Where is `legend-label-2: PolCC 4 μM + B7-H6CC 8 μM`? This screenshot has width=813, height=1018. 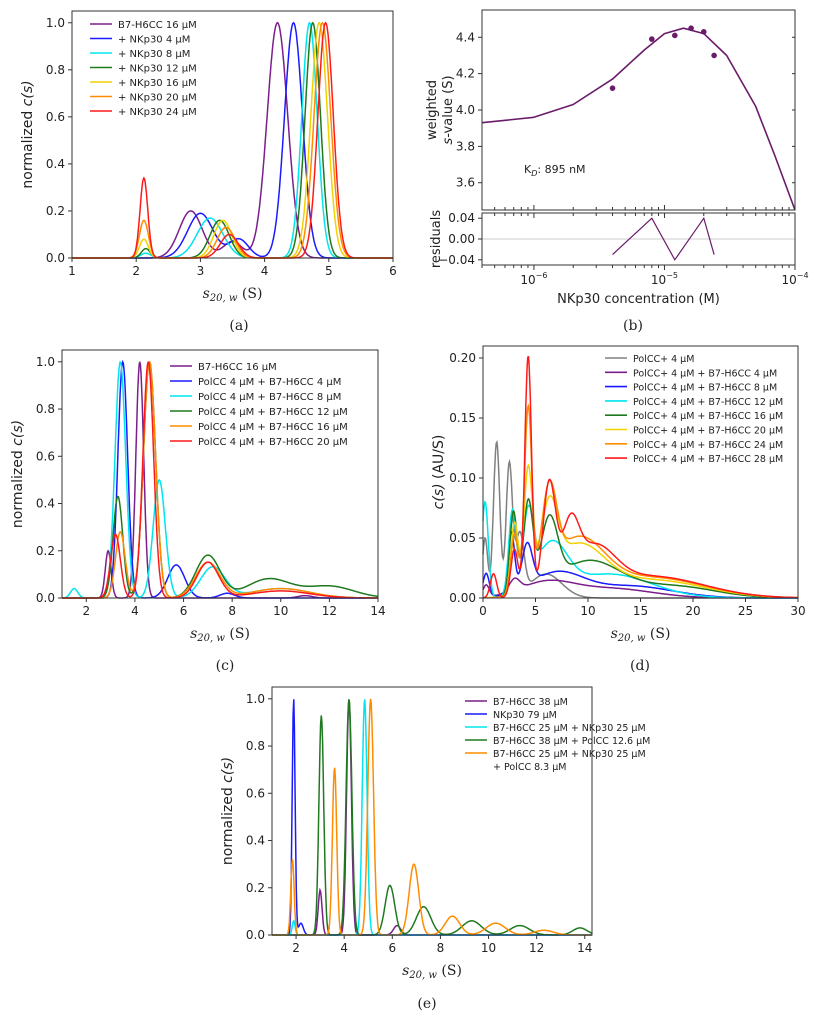 legend-label-2: PolCC 4 μM + B7-H6CC 8 μM is located at coordinates (269, 397).